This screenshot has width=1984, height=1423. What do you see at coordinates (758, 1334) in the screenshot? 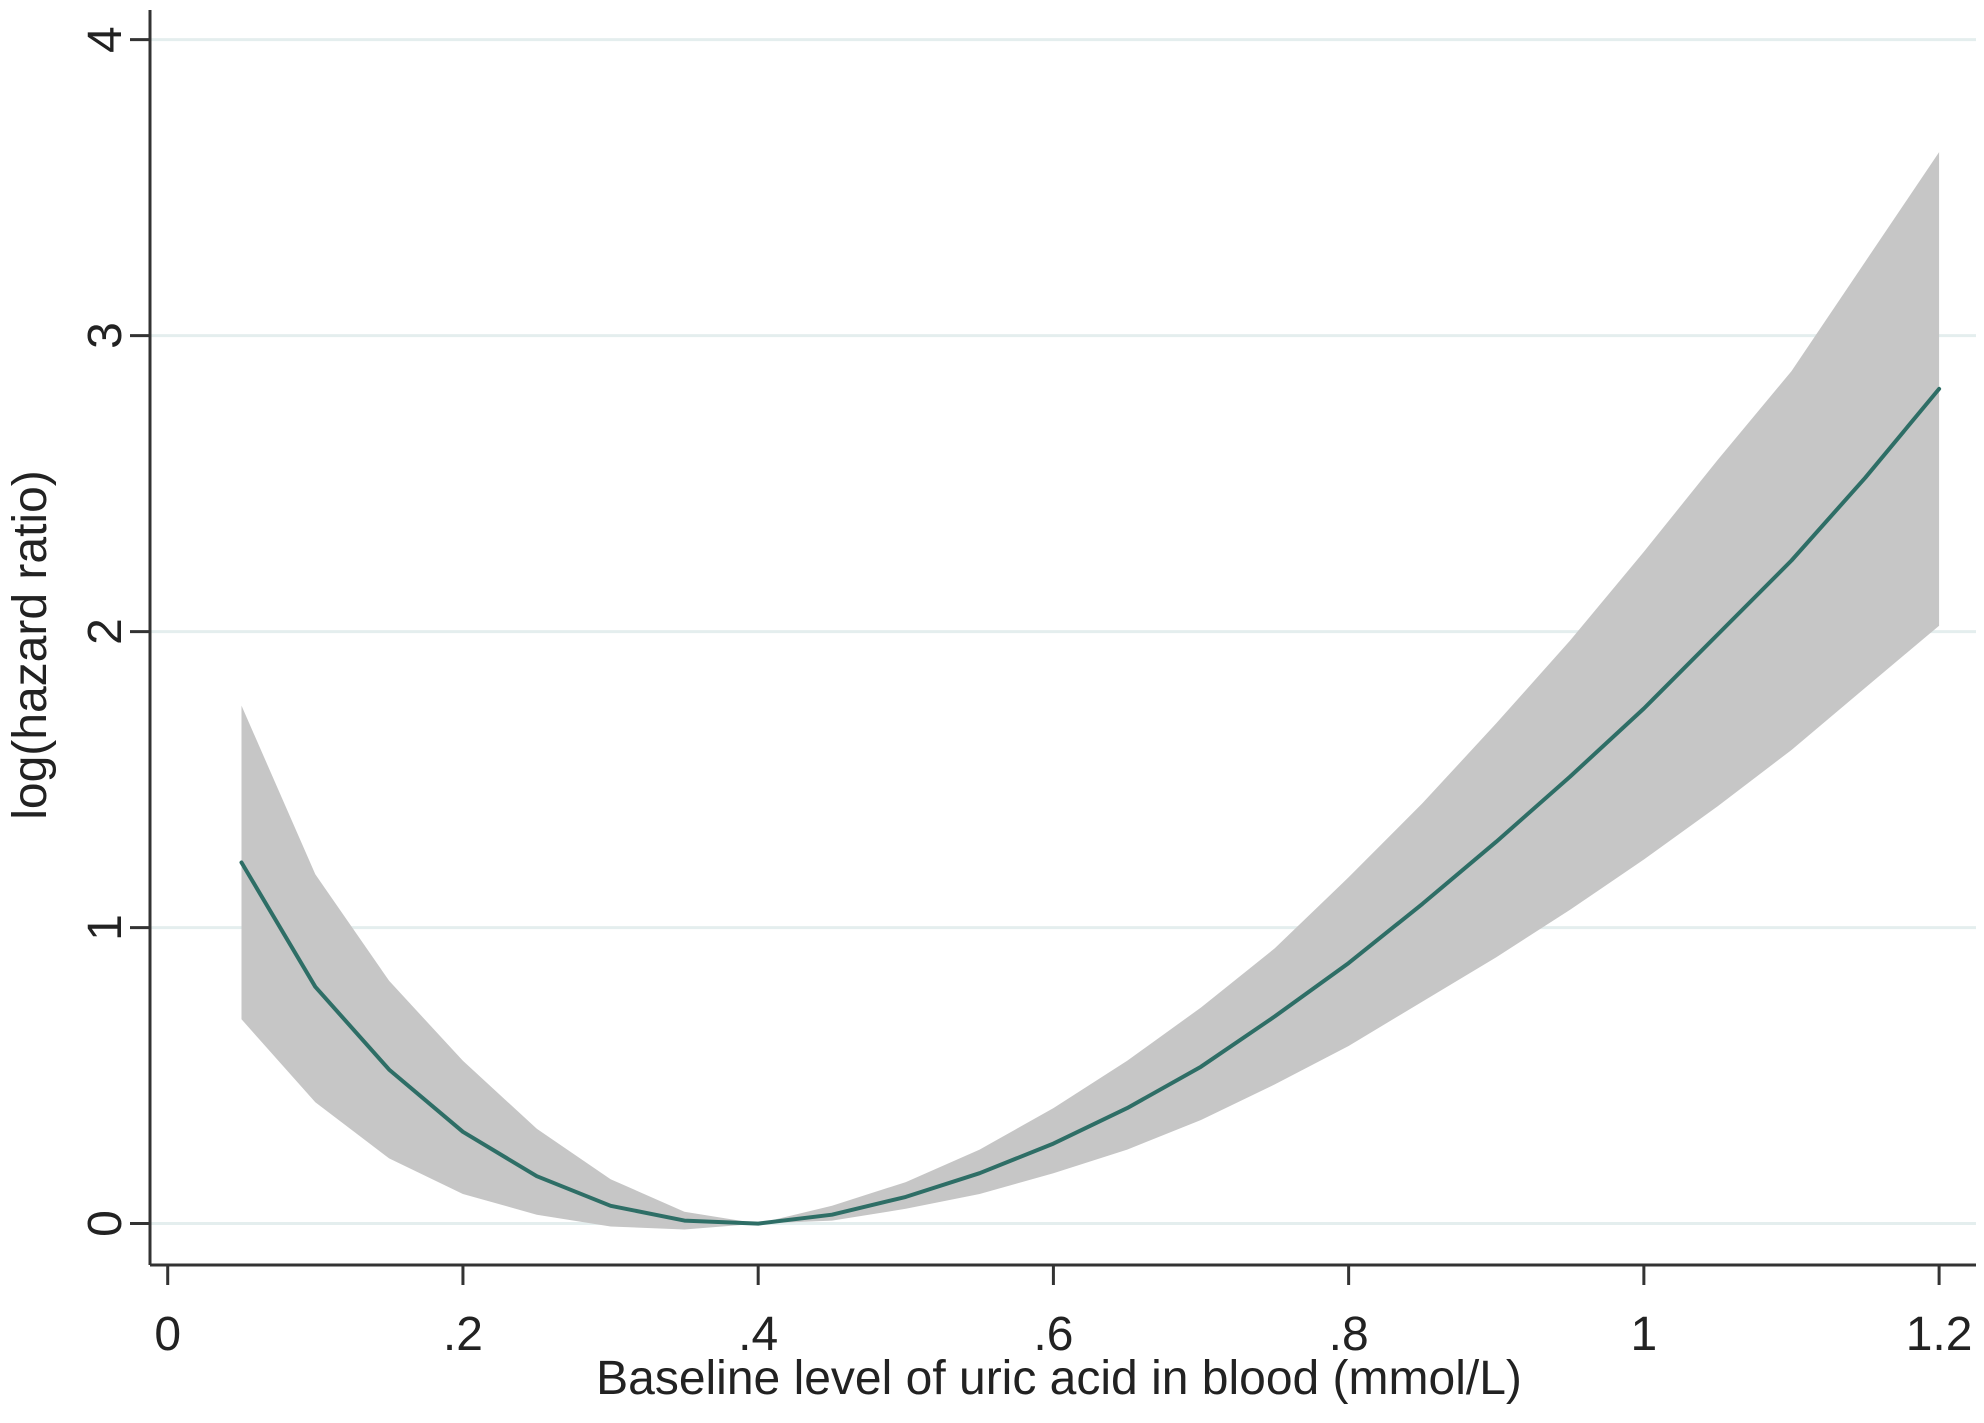
I see `x-tick-label-2: .4` at bounding box center [758, 1334].